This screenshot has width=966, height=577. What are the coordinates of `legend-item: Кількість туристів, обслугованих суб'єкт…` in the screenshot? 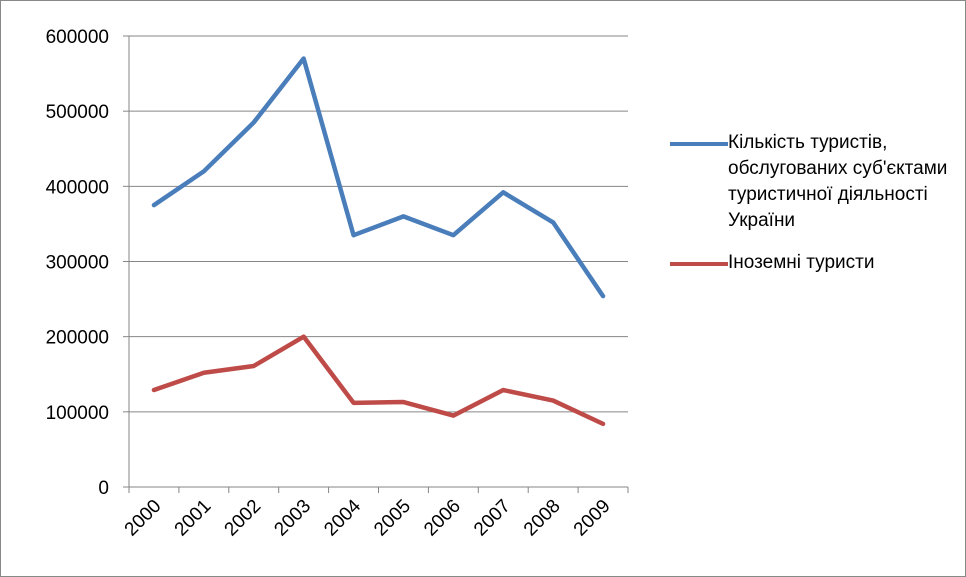 It's located at (812, 182).